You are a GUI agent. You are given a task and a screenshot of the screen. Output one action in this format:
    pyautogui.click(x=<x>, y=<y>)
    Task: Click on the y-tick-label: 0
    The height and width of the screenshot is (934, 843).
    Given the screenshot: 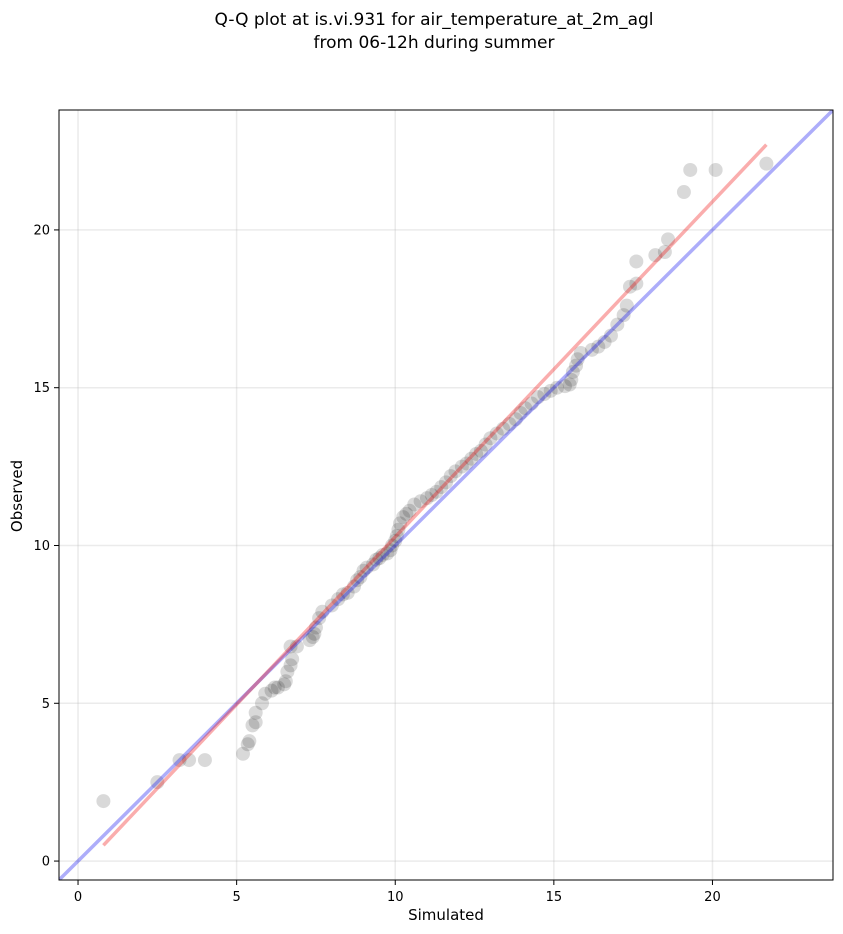 What is the action you would take?
    pyautogui.click(x=46, y=862)
    